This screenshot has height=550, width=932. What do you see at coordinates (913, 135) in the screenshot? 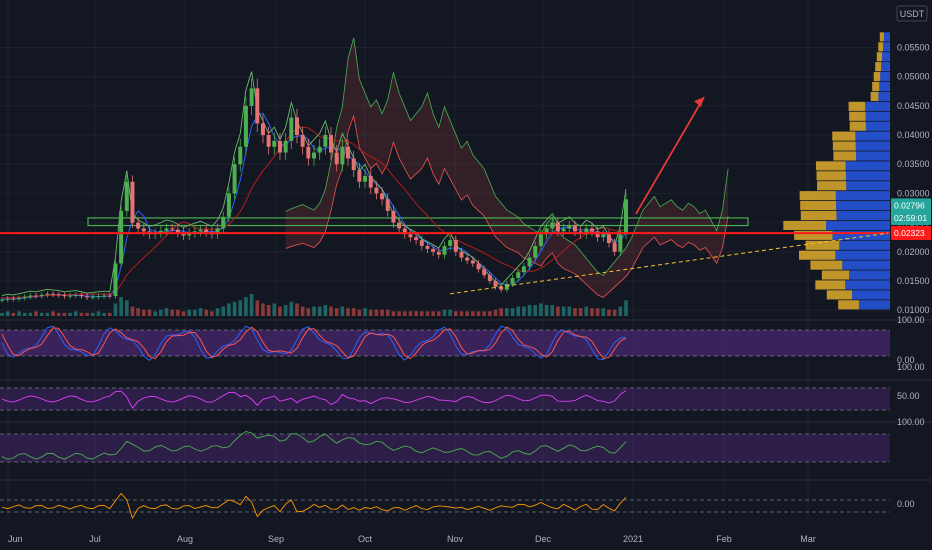
I see `price-tick-label: 0.04000` at bounding box center [913, 135].